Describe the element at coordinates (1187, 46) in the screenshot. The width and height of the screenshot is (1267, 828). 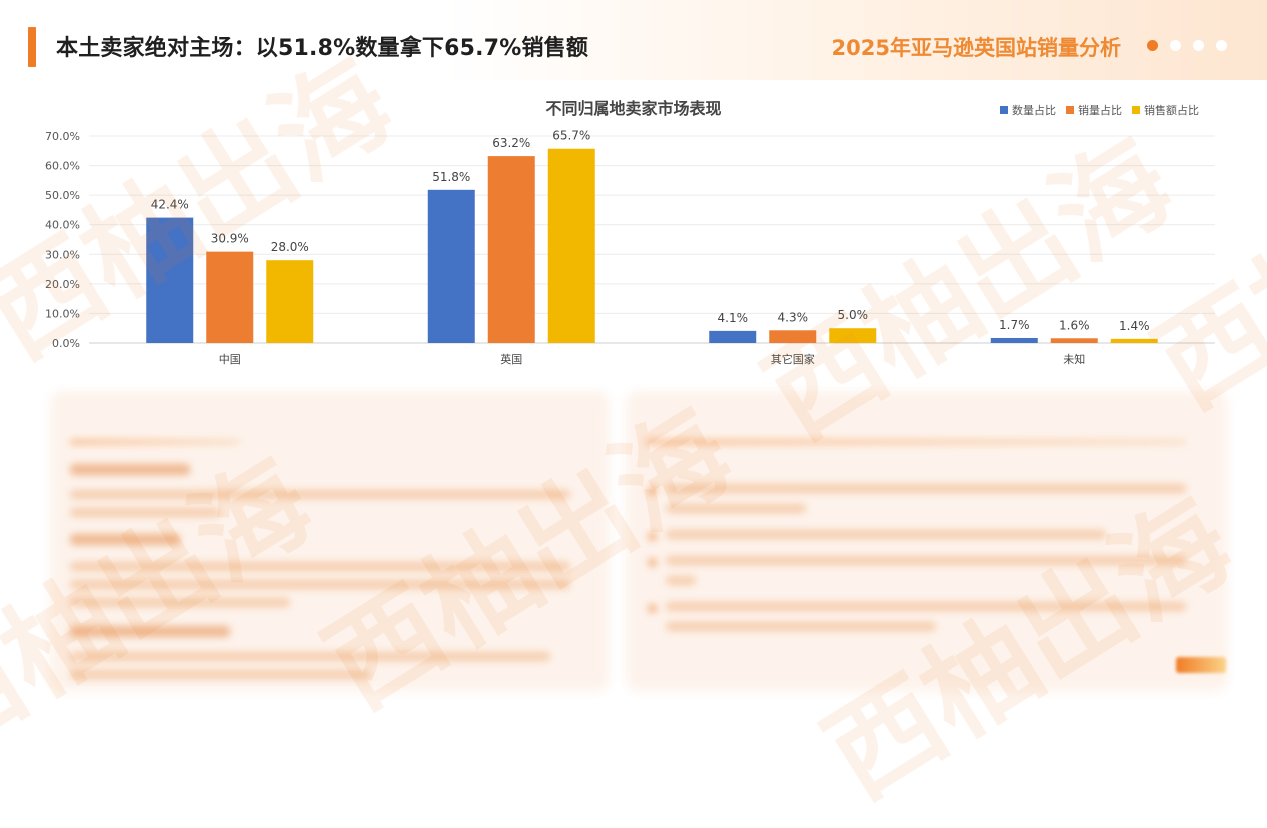
I see `decorative-dots` at that location.